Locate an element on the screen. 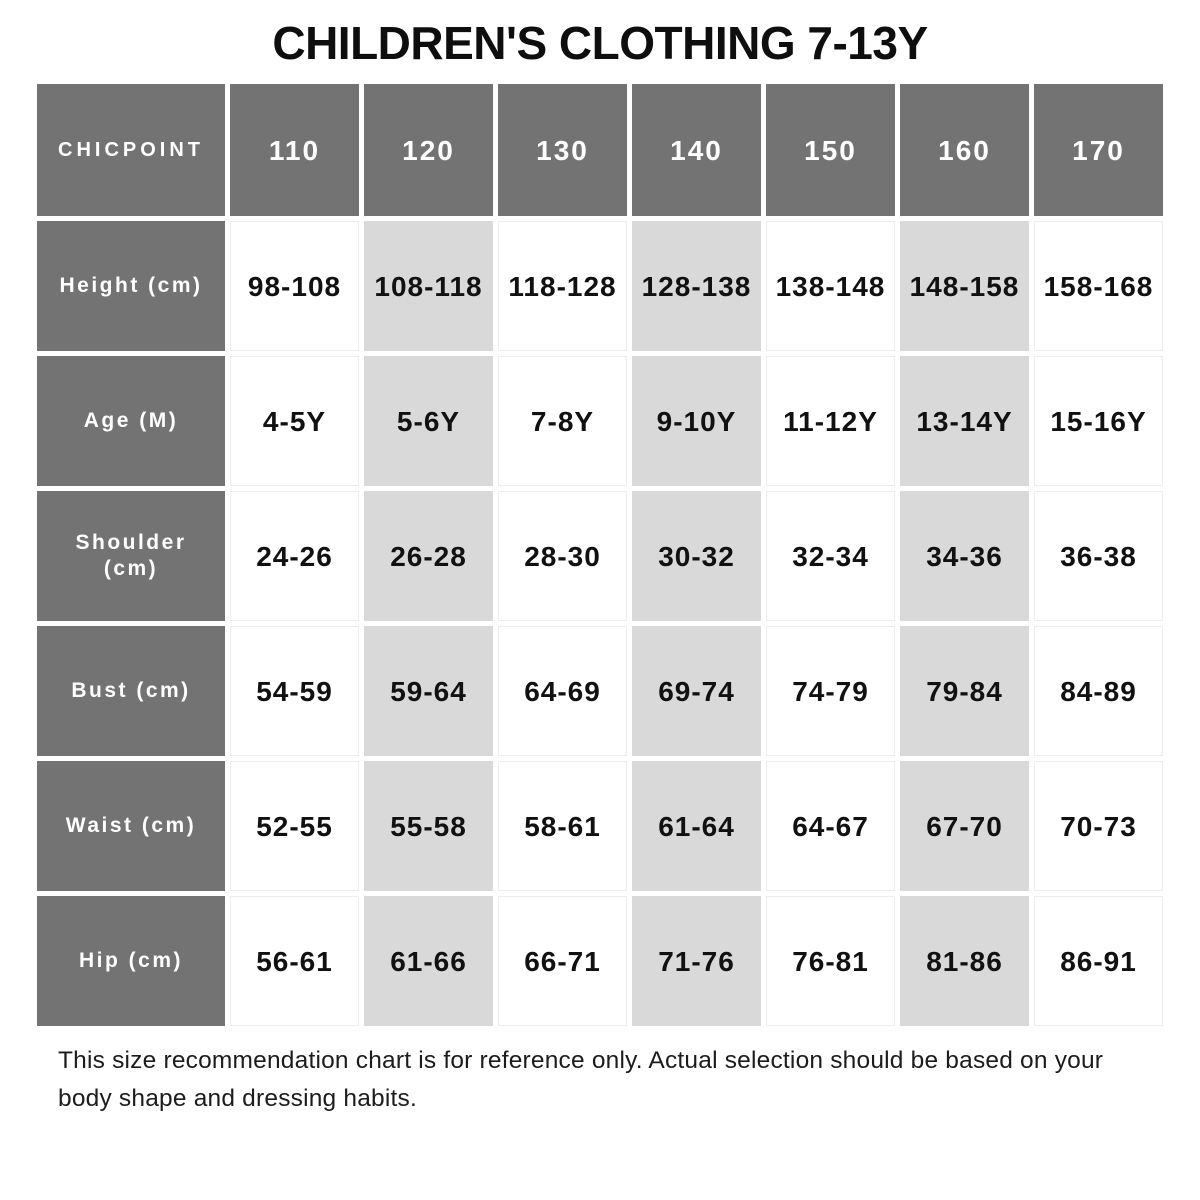 The image size is (1200, 1200). table-cell: 138-148 is located at coordinates (830, 286).